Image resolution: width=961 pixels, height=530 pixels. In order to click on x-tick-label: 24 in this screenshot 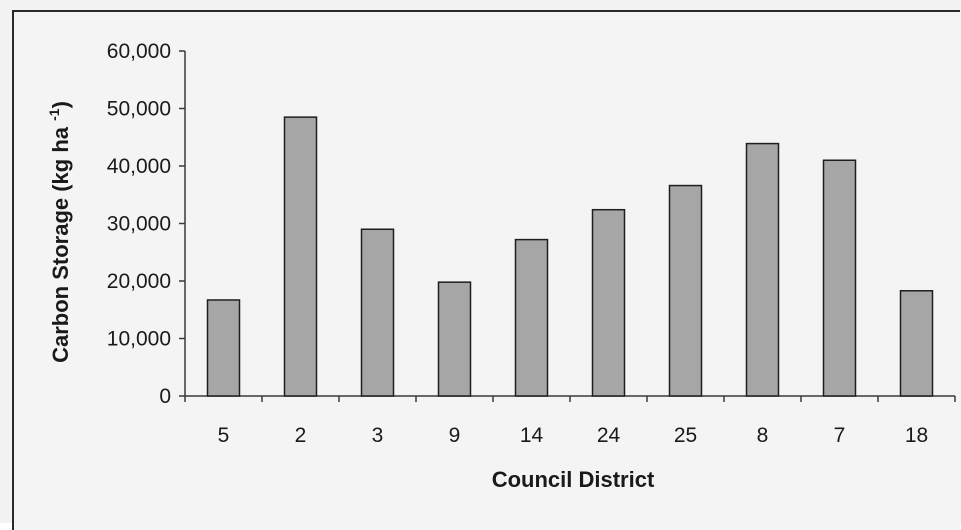, I will do `click(609, 435)`.